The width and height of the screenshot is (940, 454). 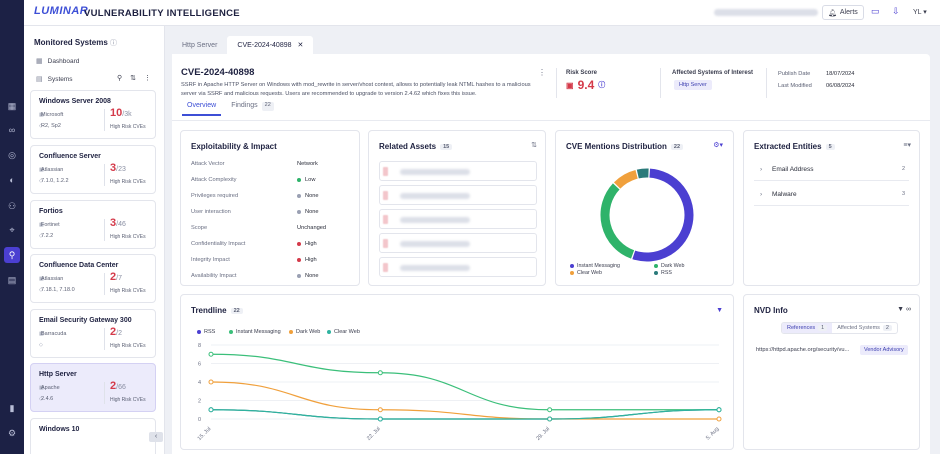 What do you see at coordinates (795, 86) in the screenshot?
I see `last-modified-label: Last Modified` at bounding box center [795, 86].